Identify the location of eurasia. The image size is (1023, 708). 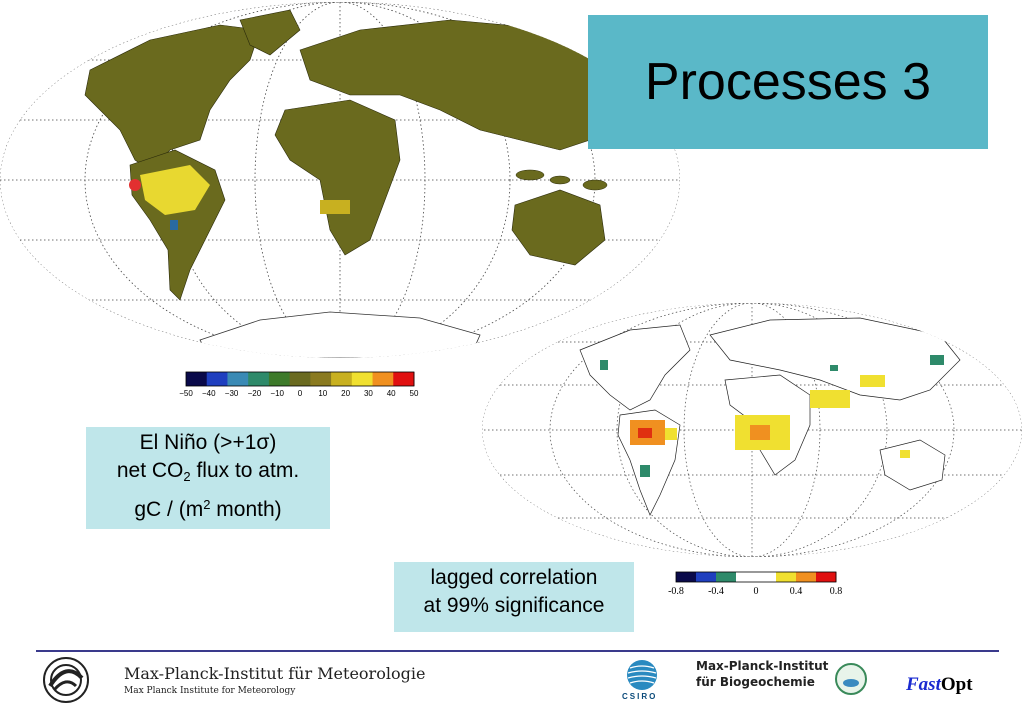
(470, 85).